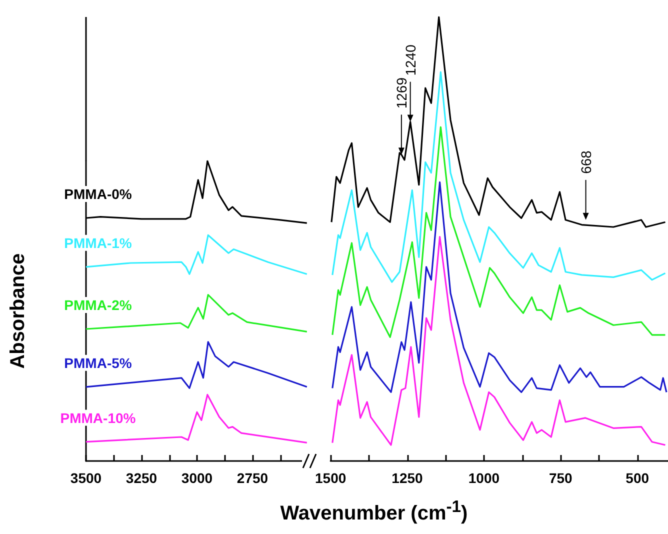  Describe the element at coordinates (401, 93) in the screenshot. I see `annotation: 1269` at that location.